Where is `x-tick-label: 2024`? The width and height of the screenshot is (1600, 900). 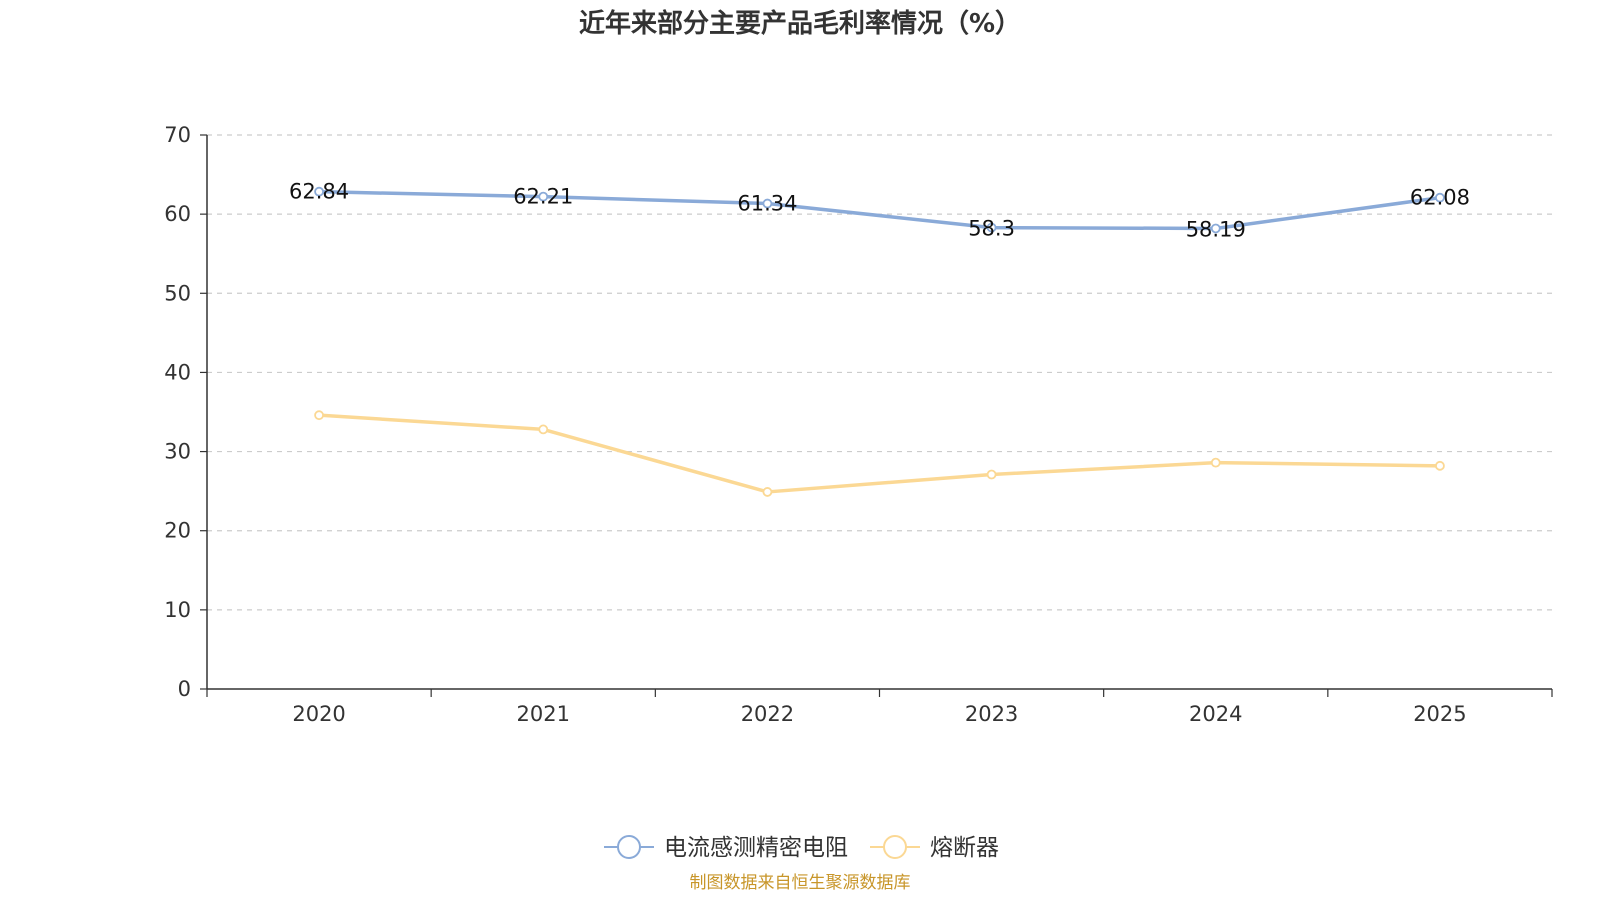 x-tick-label: 2024 is located at coordinates (1215, 714).